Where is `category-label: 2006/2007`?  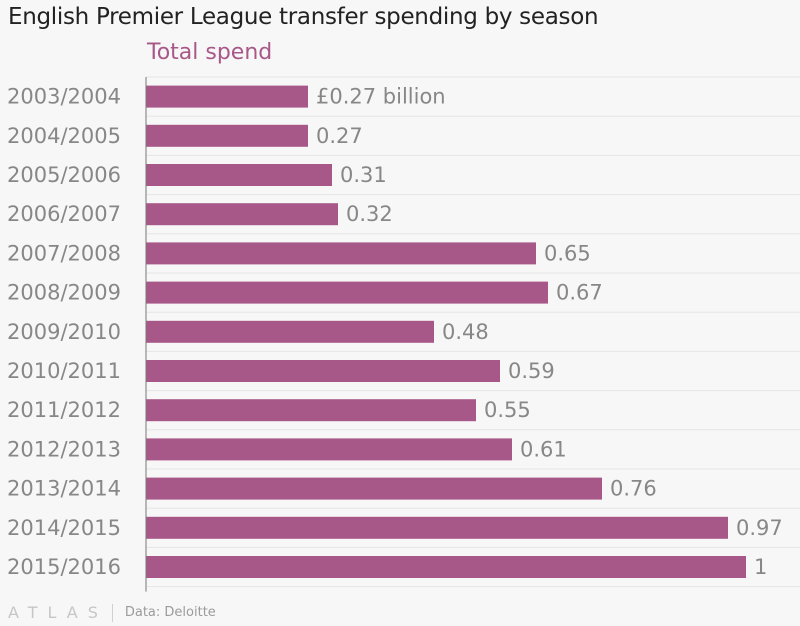 category-label: 2006/2007 is located at coordinates (64, 214).